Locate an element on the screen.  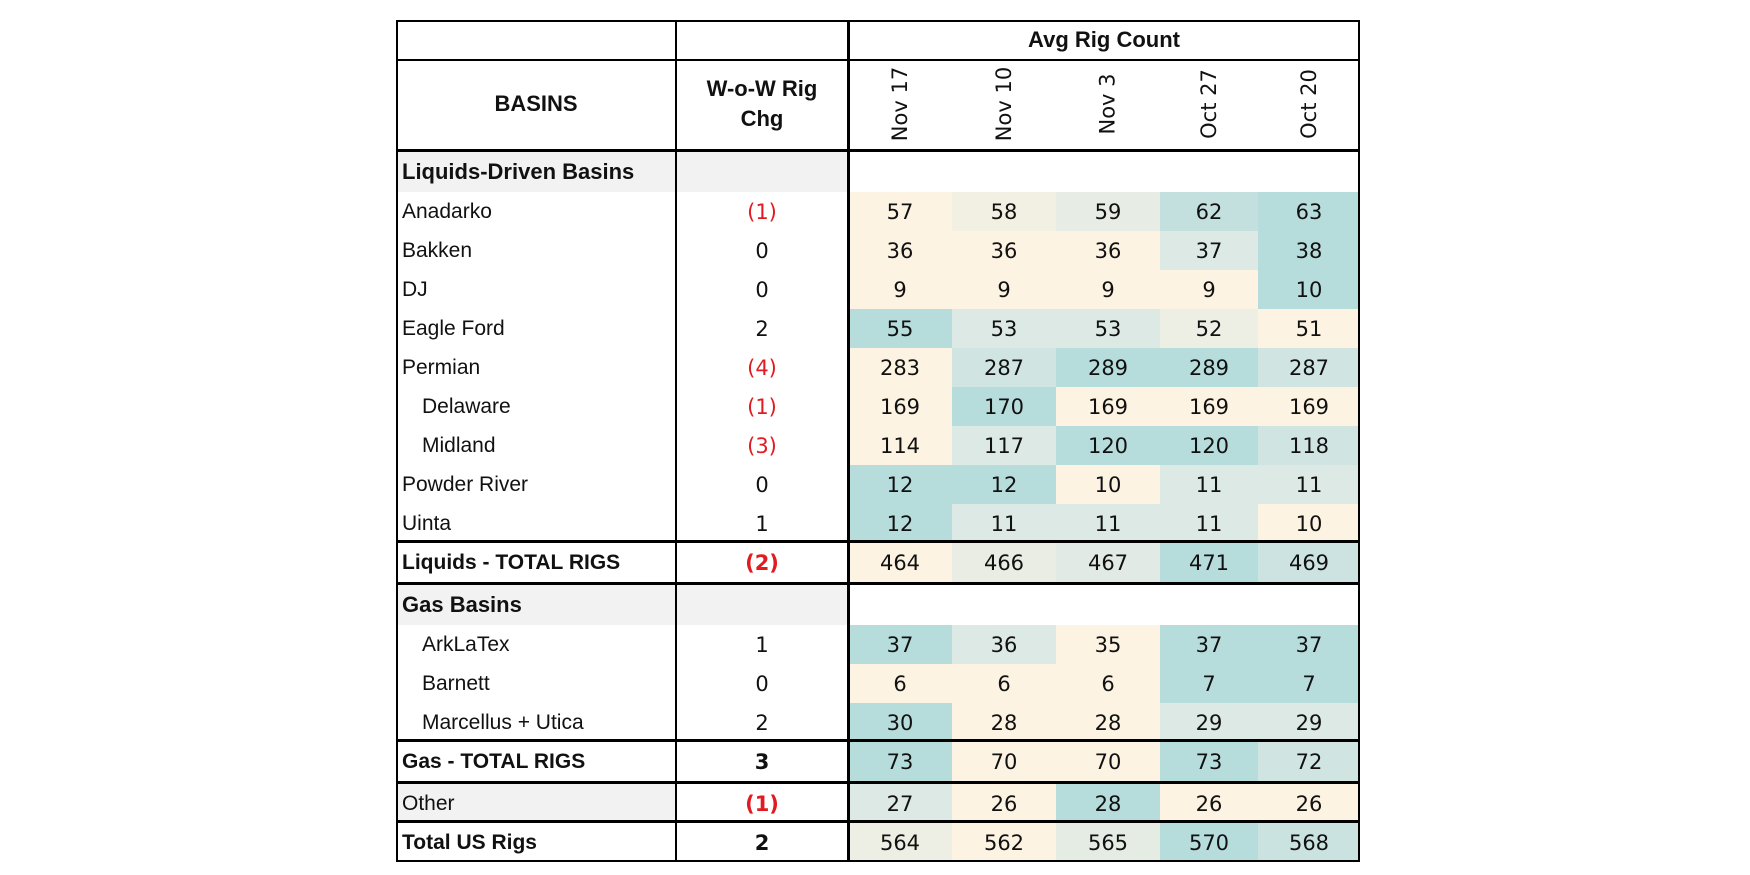
rig-count-value: 38 is located at coordinates (1309, 250).